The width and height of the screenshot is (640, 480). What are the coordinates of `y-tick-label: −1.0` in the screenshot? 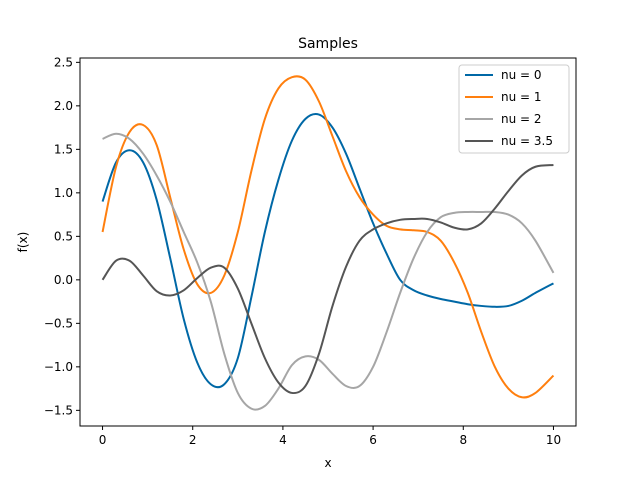 It's located at (58, 367).